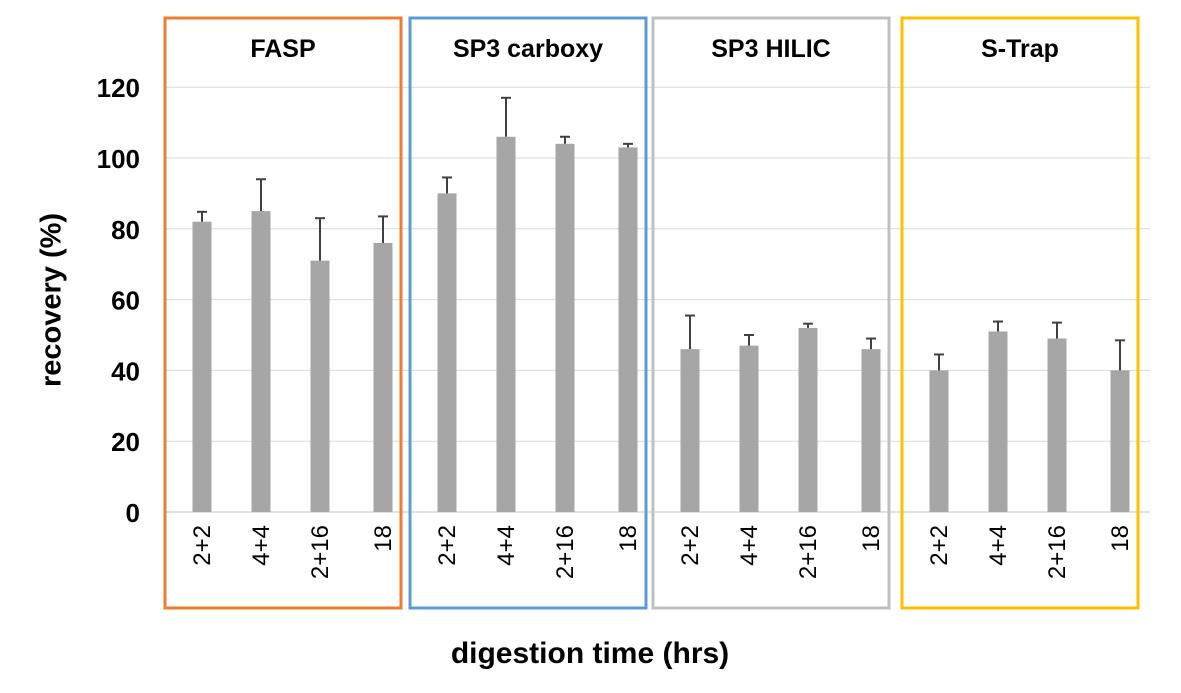  What do you see at coordinates (528, 49) in the screenshot?
I see `group-title: SP3 carboxy` at bounding box center [528, 49].